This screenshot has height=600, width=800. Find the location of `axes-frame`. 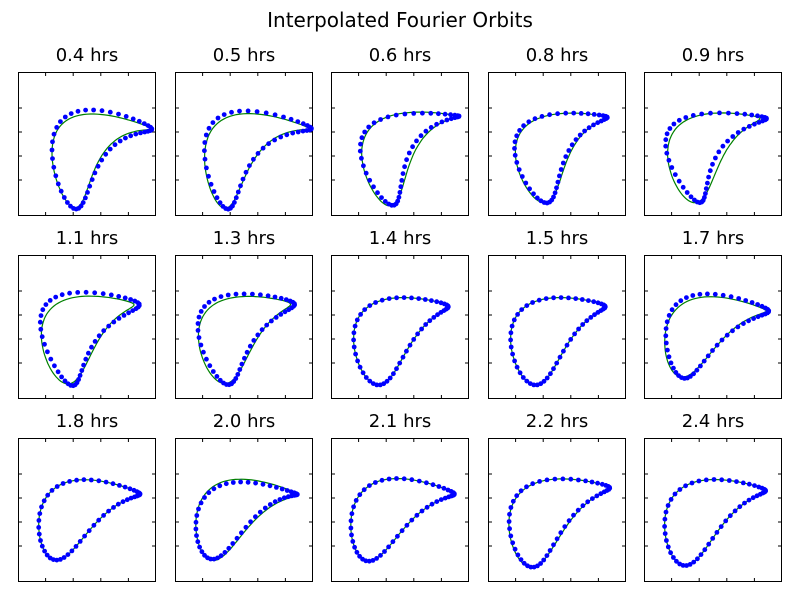

axes-frame is located at coordinates (713, 510).